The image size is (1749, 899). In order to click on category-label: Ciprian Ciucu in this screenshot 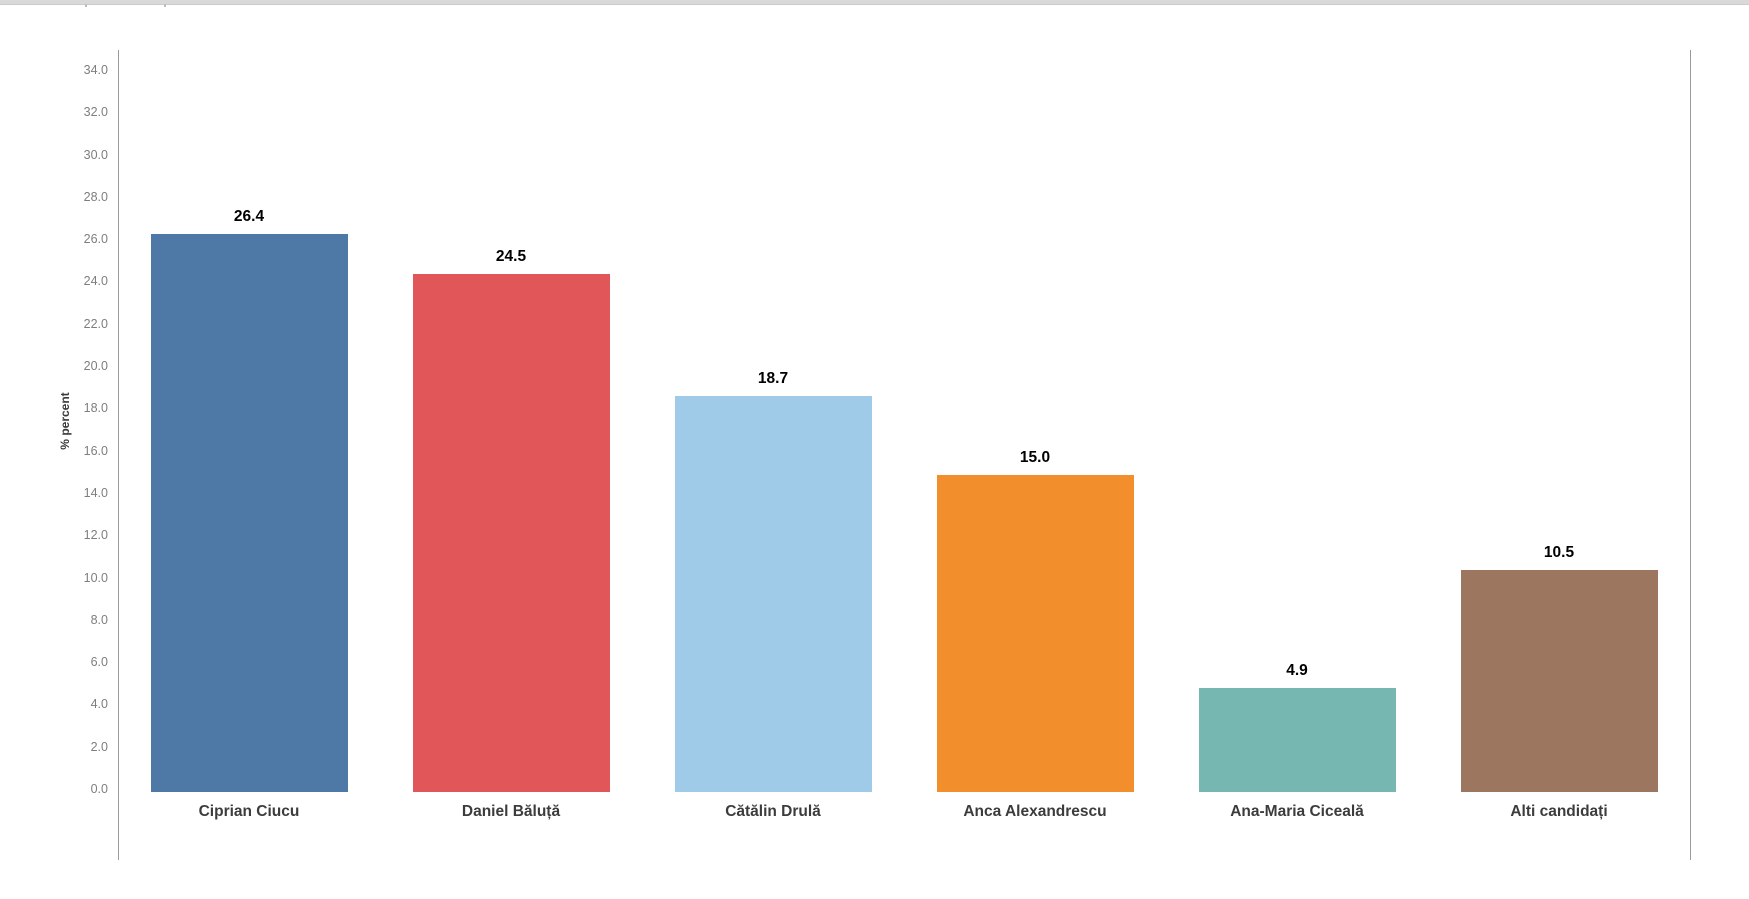, I will do `click(249, 811)`.